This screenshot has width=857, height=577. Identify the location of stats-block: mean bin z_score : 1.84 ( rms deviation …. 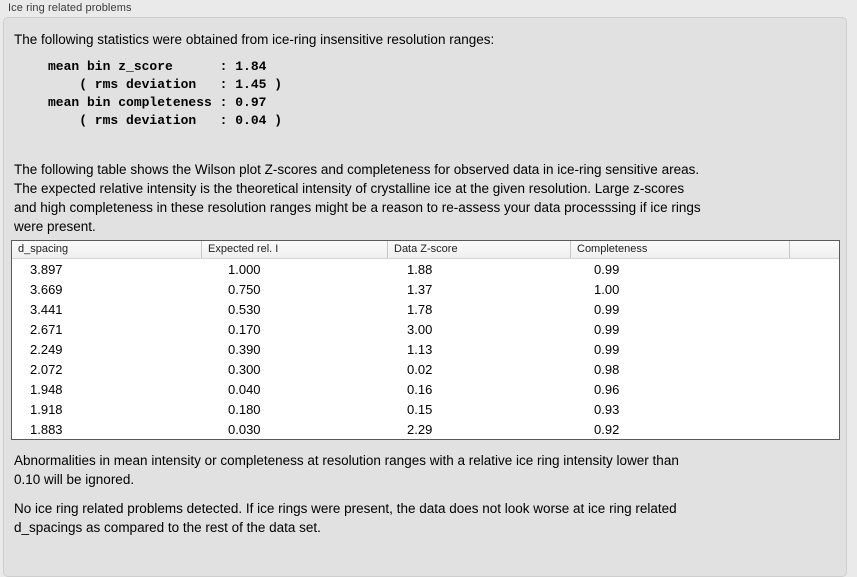
(165, 93).